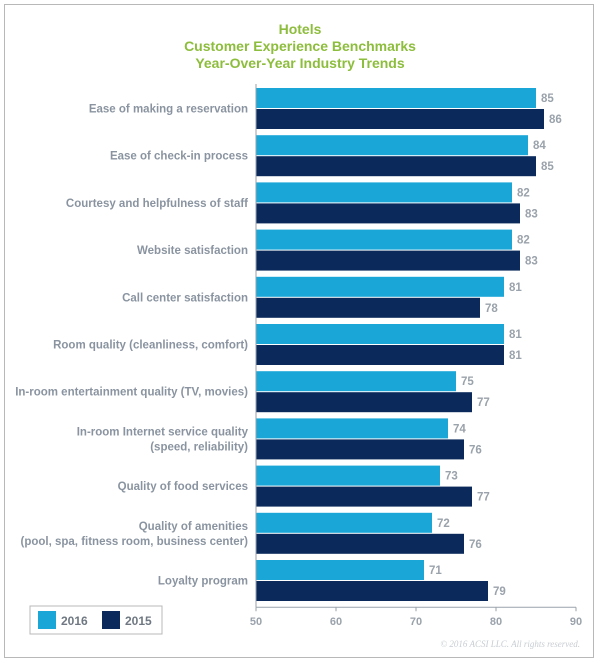 The height and width of the screenshot is (665, 600). What do you see at coordinates (576, 622) in the screenshot?
I see `x-tick-label: 90` at bounding box center [576, 622].